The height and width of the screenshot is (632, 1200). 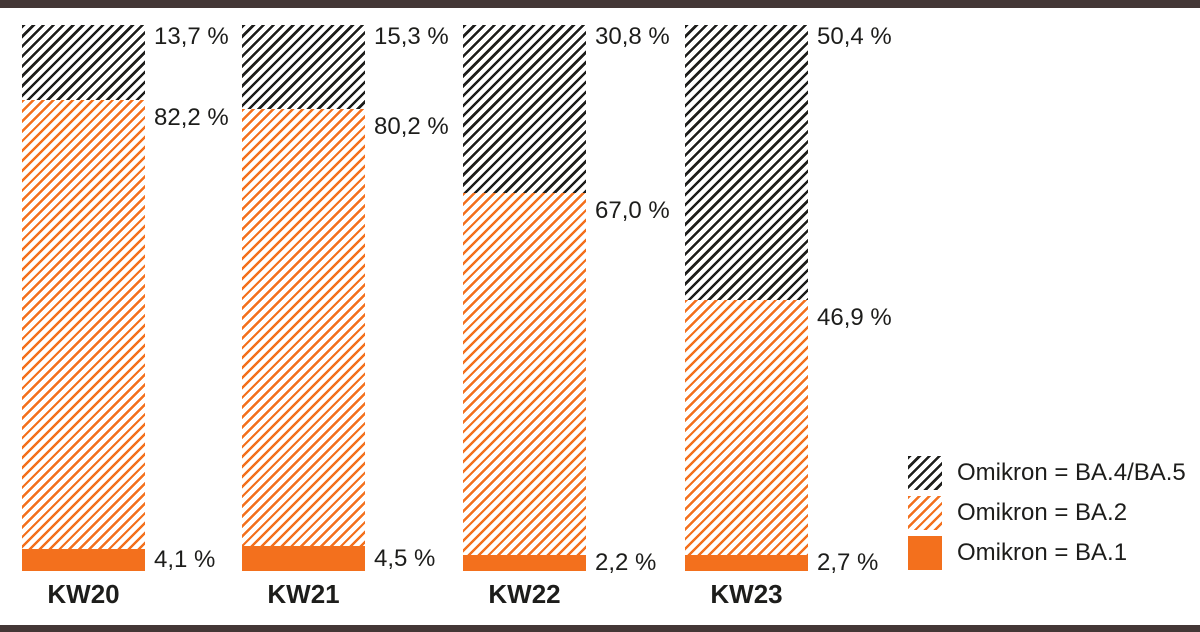 I want to click on top-window-edge, so click(x=600, y=4).